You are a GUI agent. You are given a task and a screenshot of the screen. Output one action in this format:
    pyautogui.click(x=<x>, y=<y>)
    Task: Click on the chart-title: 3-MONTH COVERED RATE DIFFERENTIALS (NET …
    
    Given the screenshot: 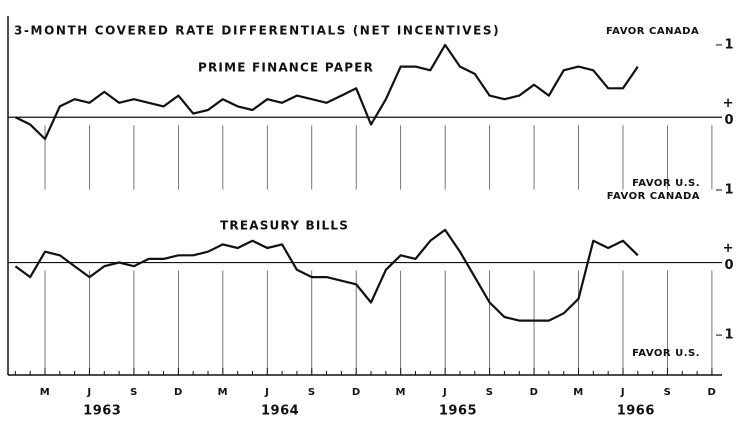 What is the action you would take?
    pyautogui.click(x=257, y=31)
    